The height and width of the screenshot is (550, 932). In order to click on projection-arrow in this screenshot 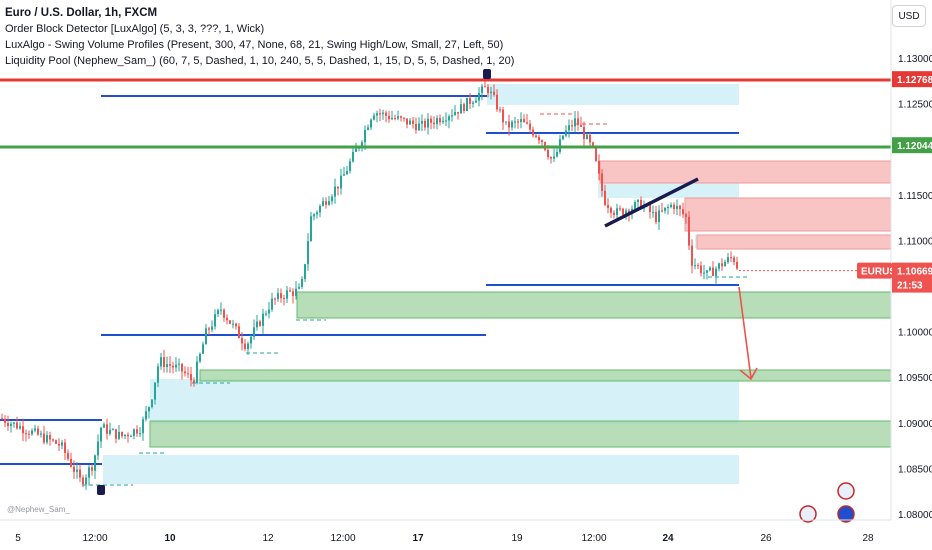, I will do `click(748, 333)`.